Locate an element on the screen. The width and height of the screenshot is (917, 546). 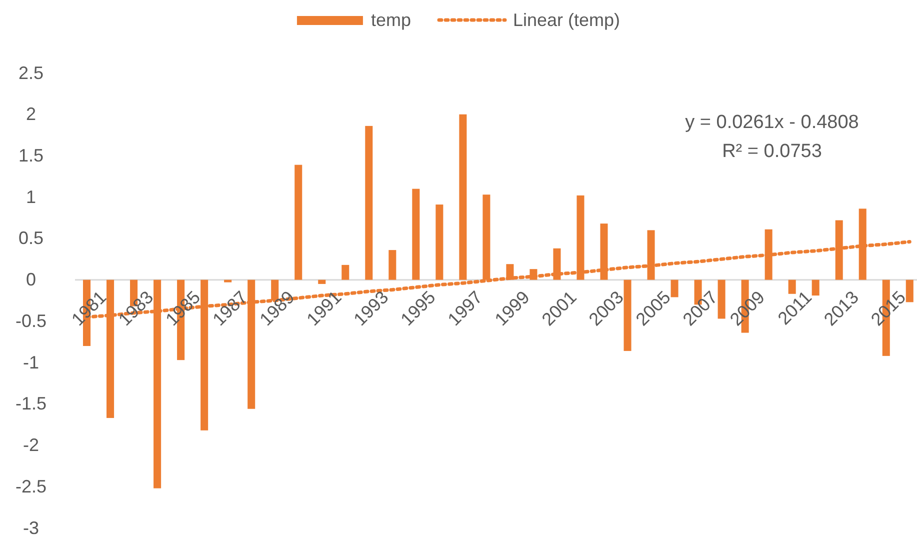
y-tick-label: -2 is located at coordinates (31, 445).